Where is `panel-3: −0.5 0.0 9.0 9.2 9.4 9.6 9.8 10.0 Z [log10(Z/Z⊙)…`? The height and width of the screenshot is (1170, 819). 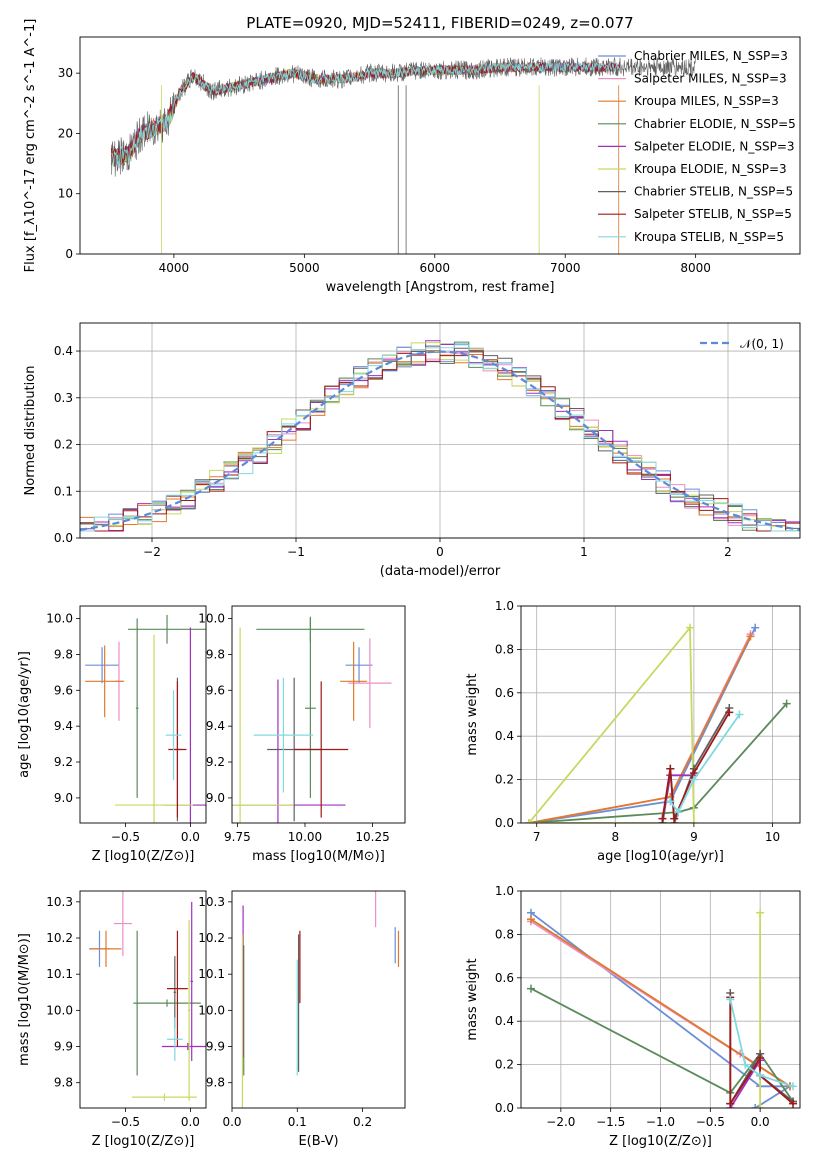 panel-3: −0.5 0.0 9.0 9.2 9.4 9.6 9.8 10.0 Z [log10(Z/Z⊙)… is located at coordinates (112, 734).